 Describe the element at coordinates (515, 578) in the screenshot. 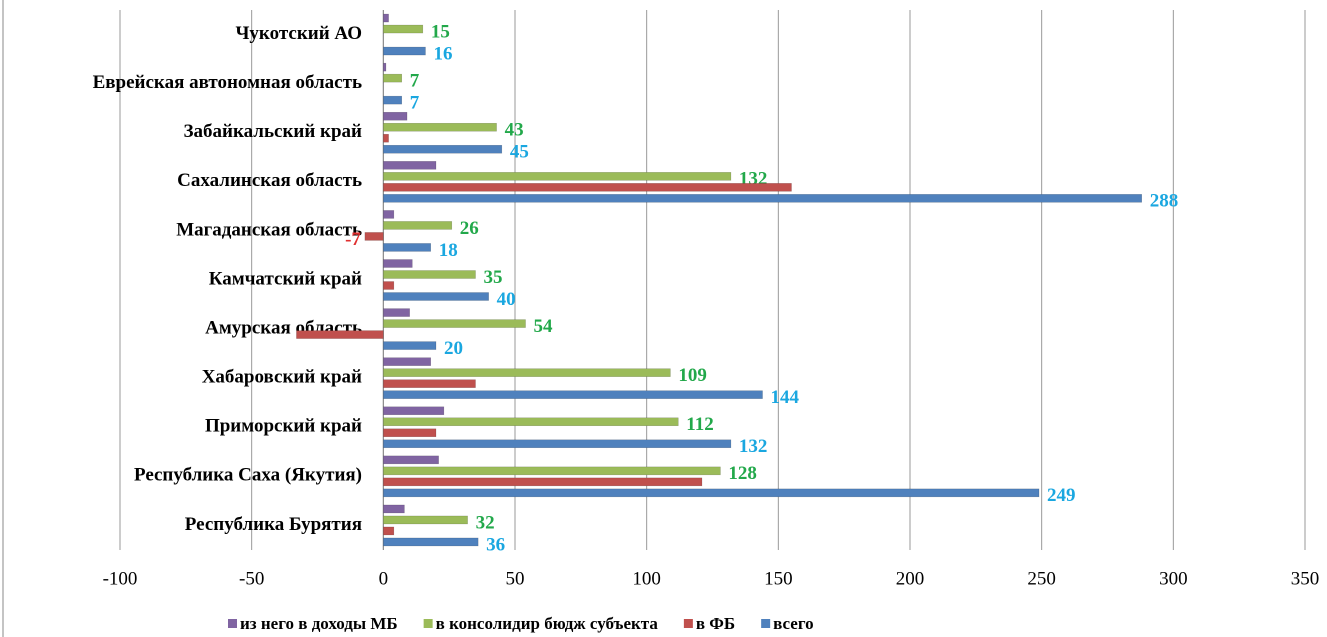

I see `x-tick-label: 50` at that location.